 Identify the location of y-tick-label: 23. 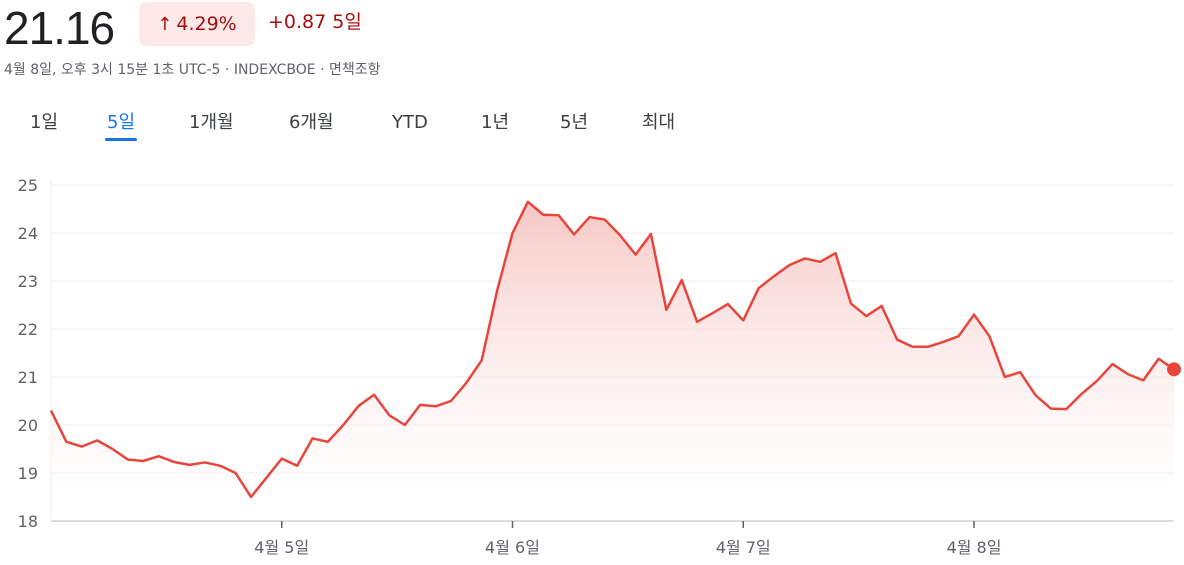
(28, 281).